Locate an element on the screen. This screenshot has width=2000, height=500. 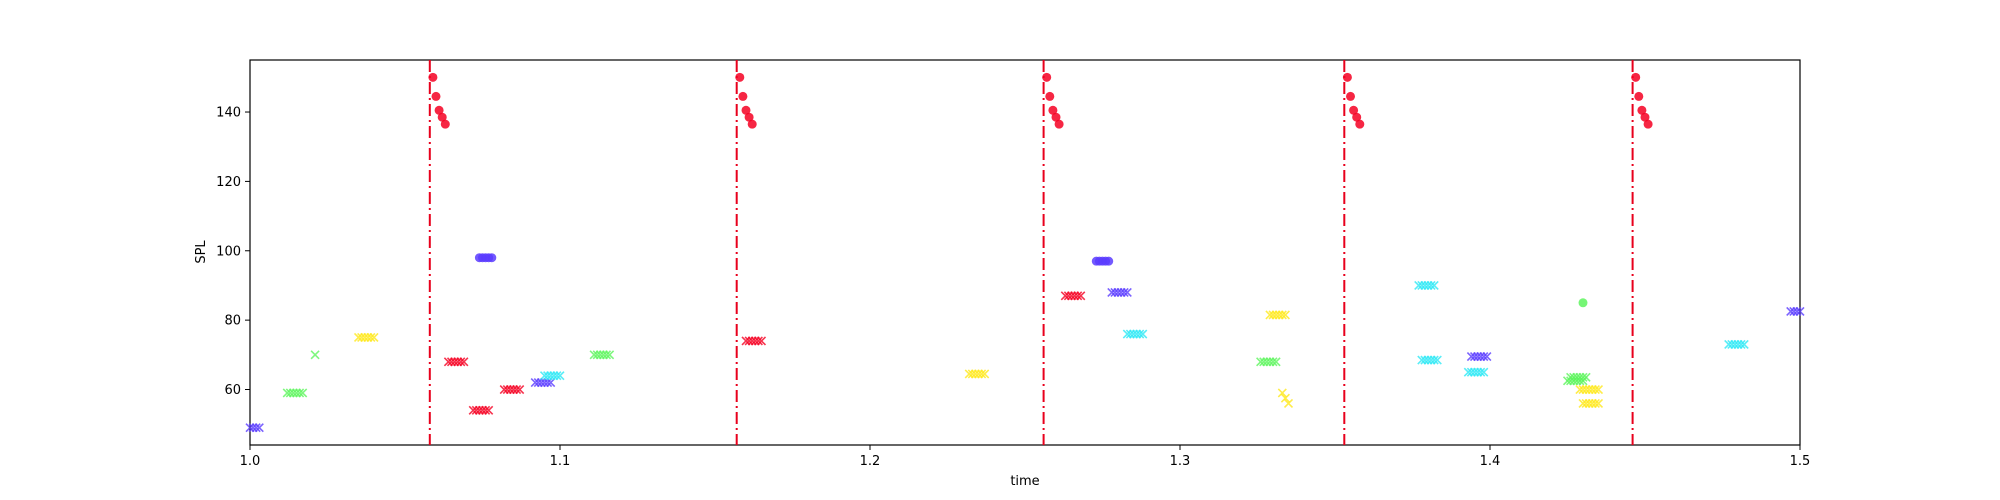
x-tick-label: 1.4 is located at coordinates (1490, 461).